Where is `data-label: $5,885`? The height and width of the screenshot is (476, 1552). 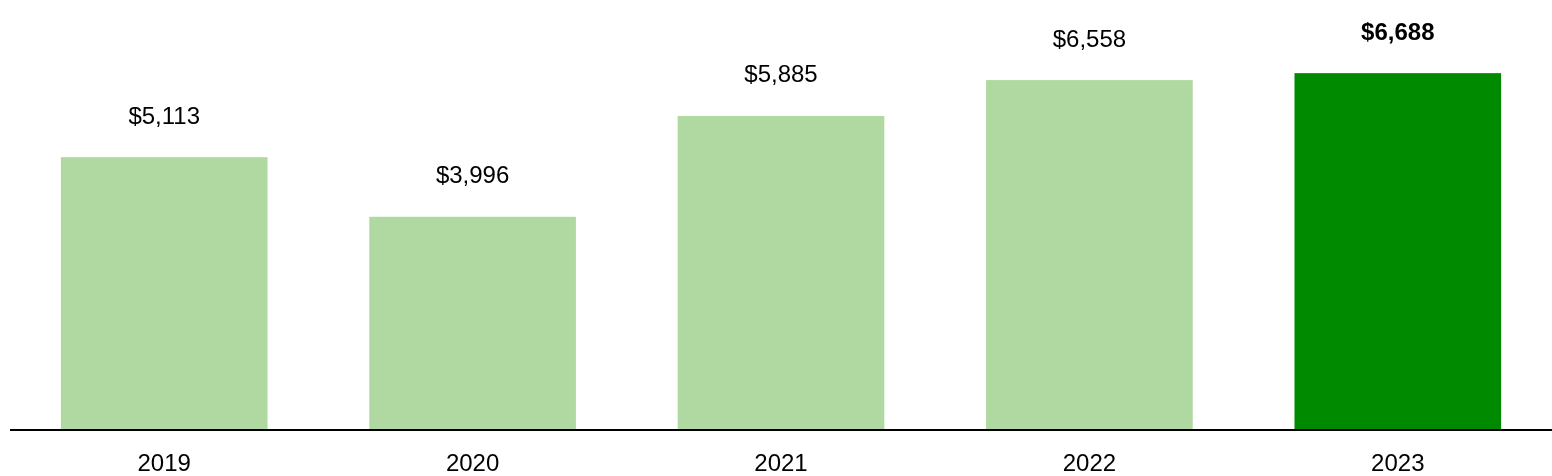
data-label: $5,885 is located at coordinates (781, 74).